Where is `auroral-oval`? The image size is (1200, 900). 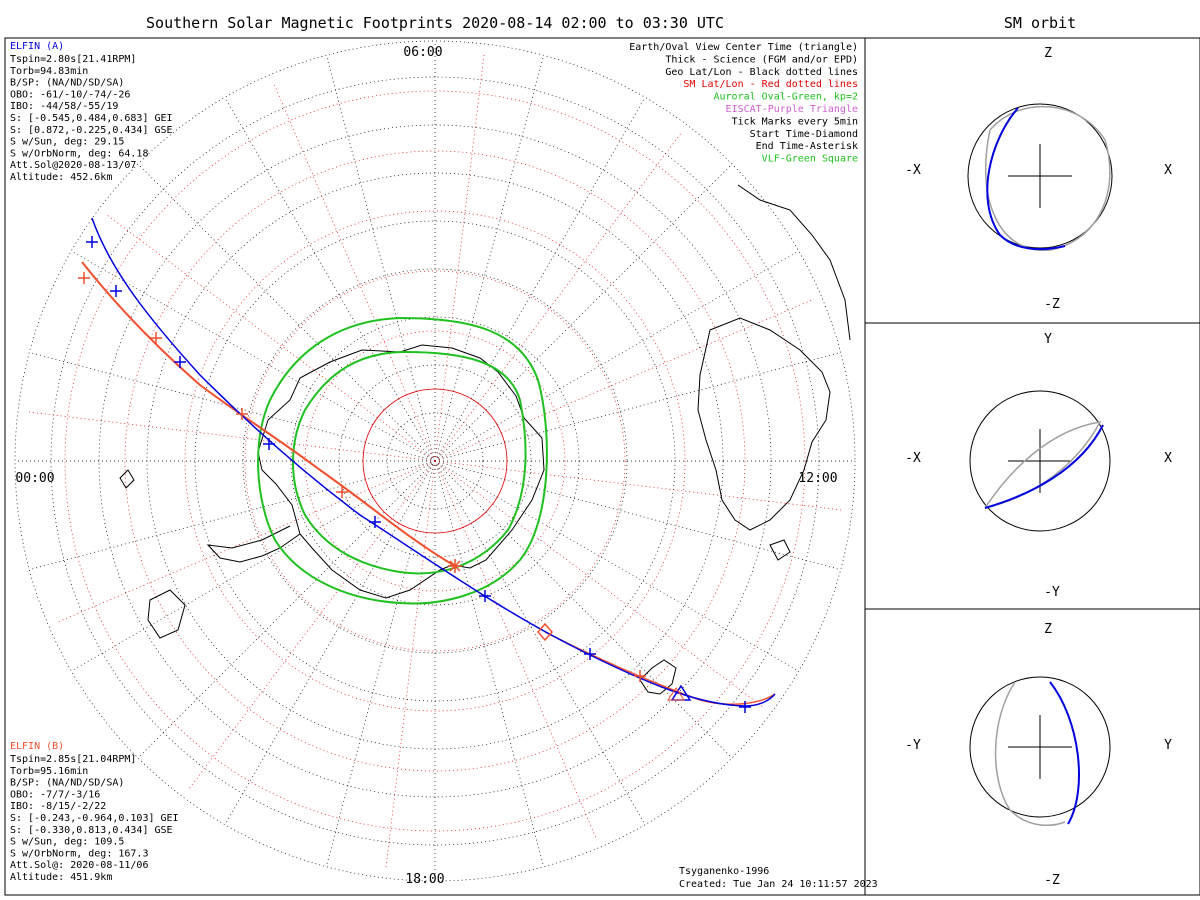 auroral-oval is located at coordinates (402, 460).